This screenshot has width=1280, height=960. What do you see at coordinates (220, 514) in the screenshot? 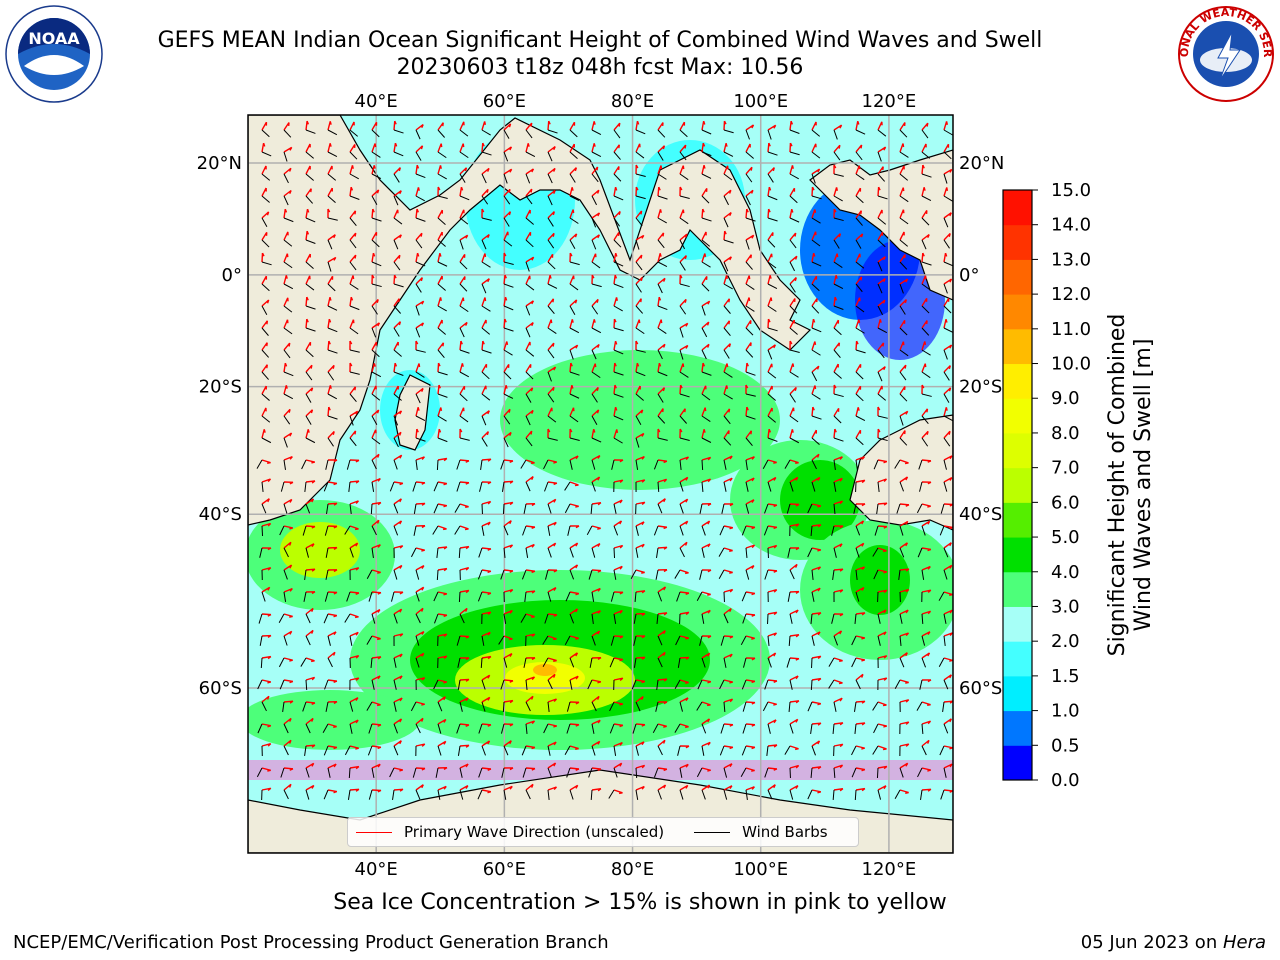
I see `lat-tick-label-left: 40°S` at bounding box center [220, 514].